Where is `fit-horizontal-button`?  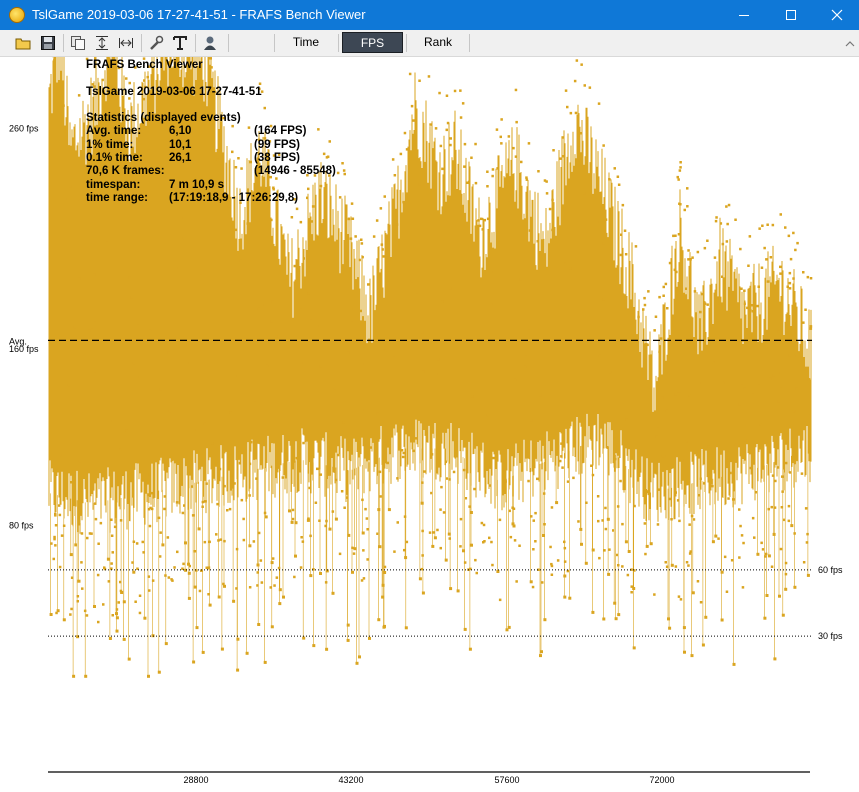
fit-horizontal-button is located at coordinates (126, 43).